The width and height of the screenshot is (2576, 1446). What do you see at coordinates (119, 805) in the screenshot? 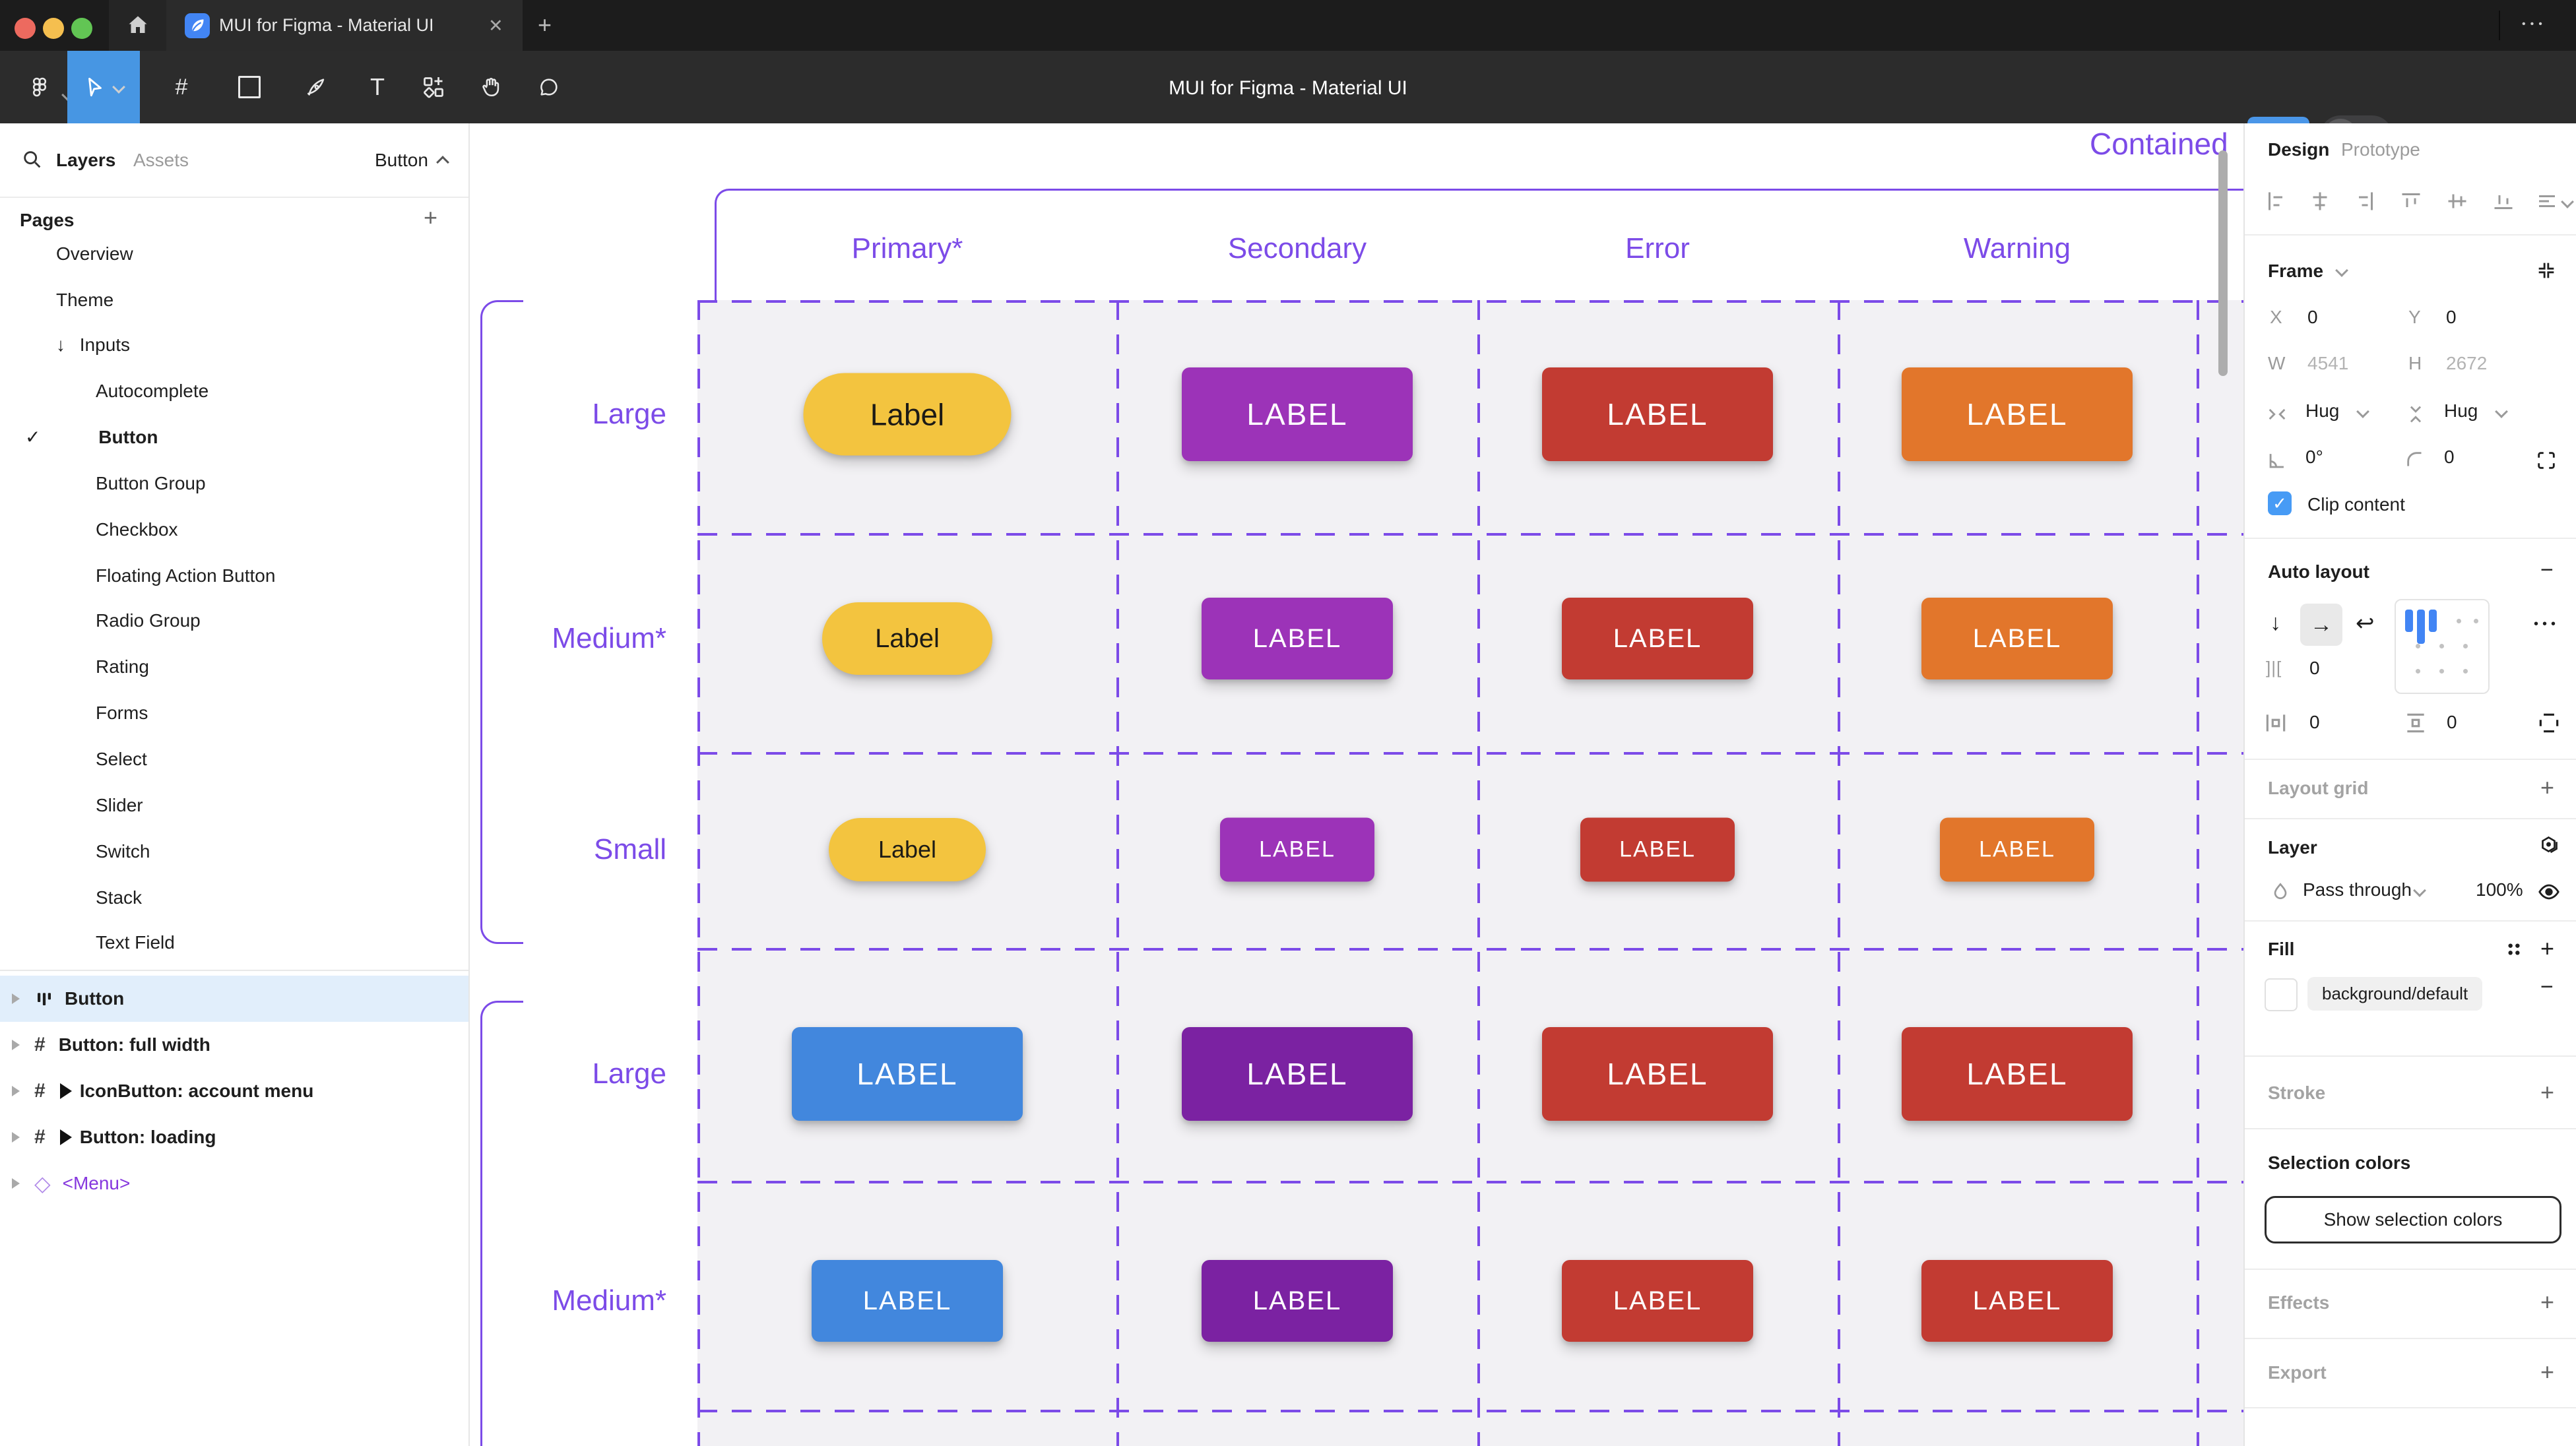
I see `sidebar-item-slider: Slider` at bounding box center [119, 805].